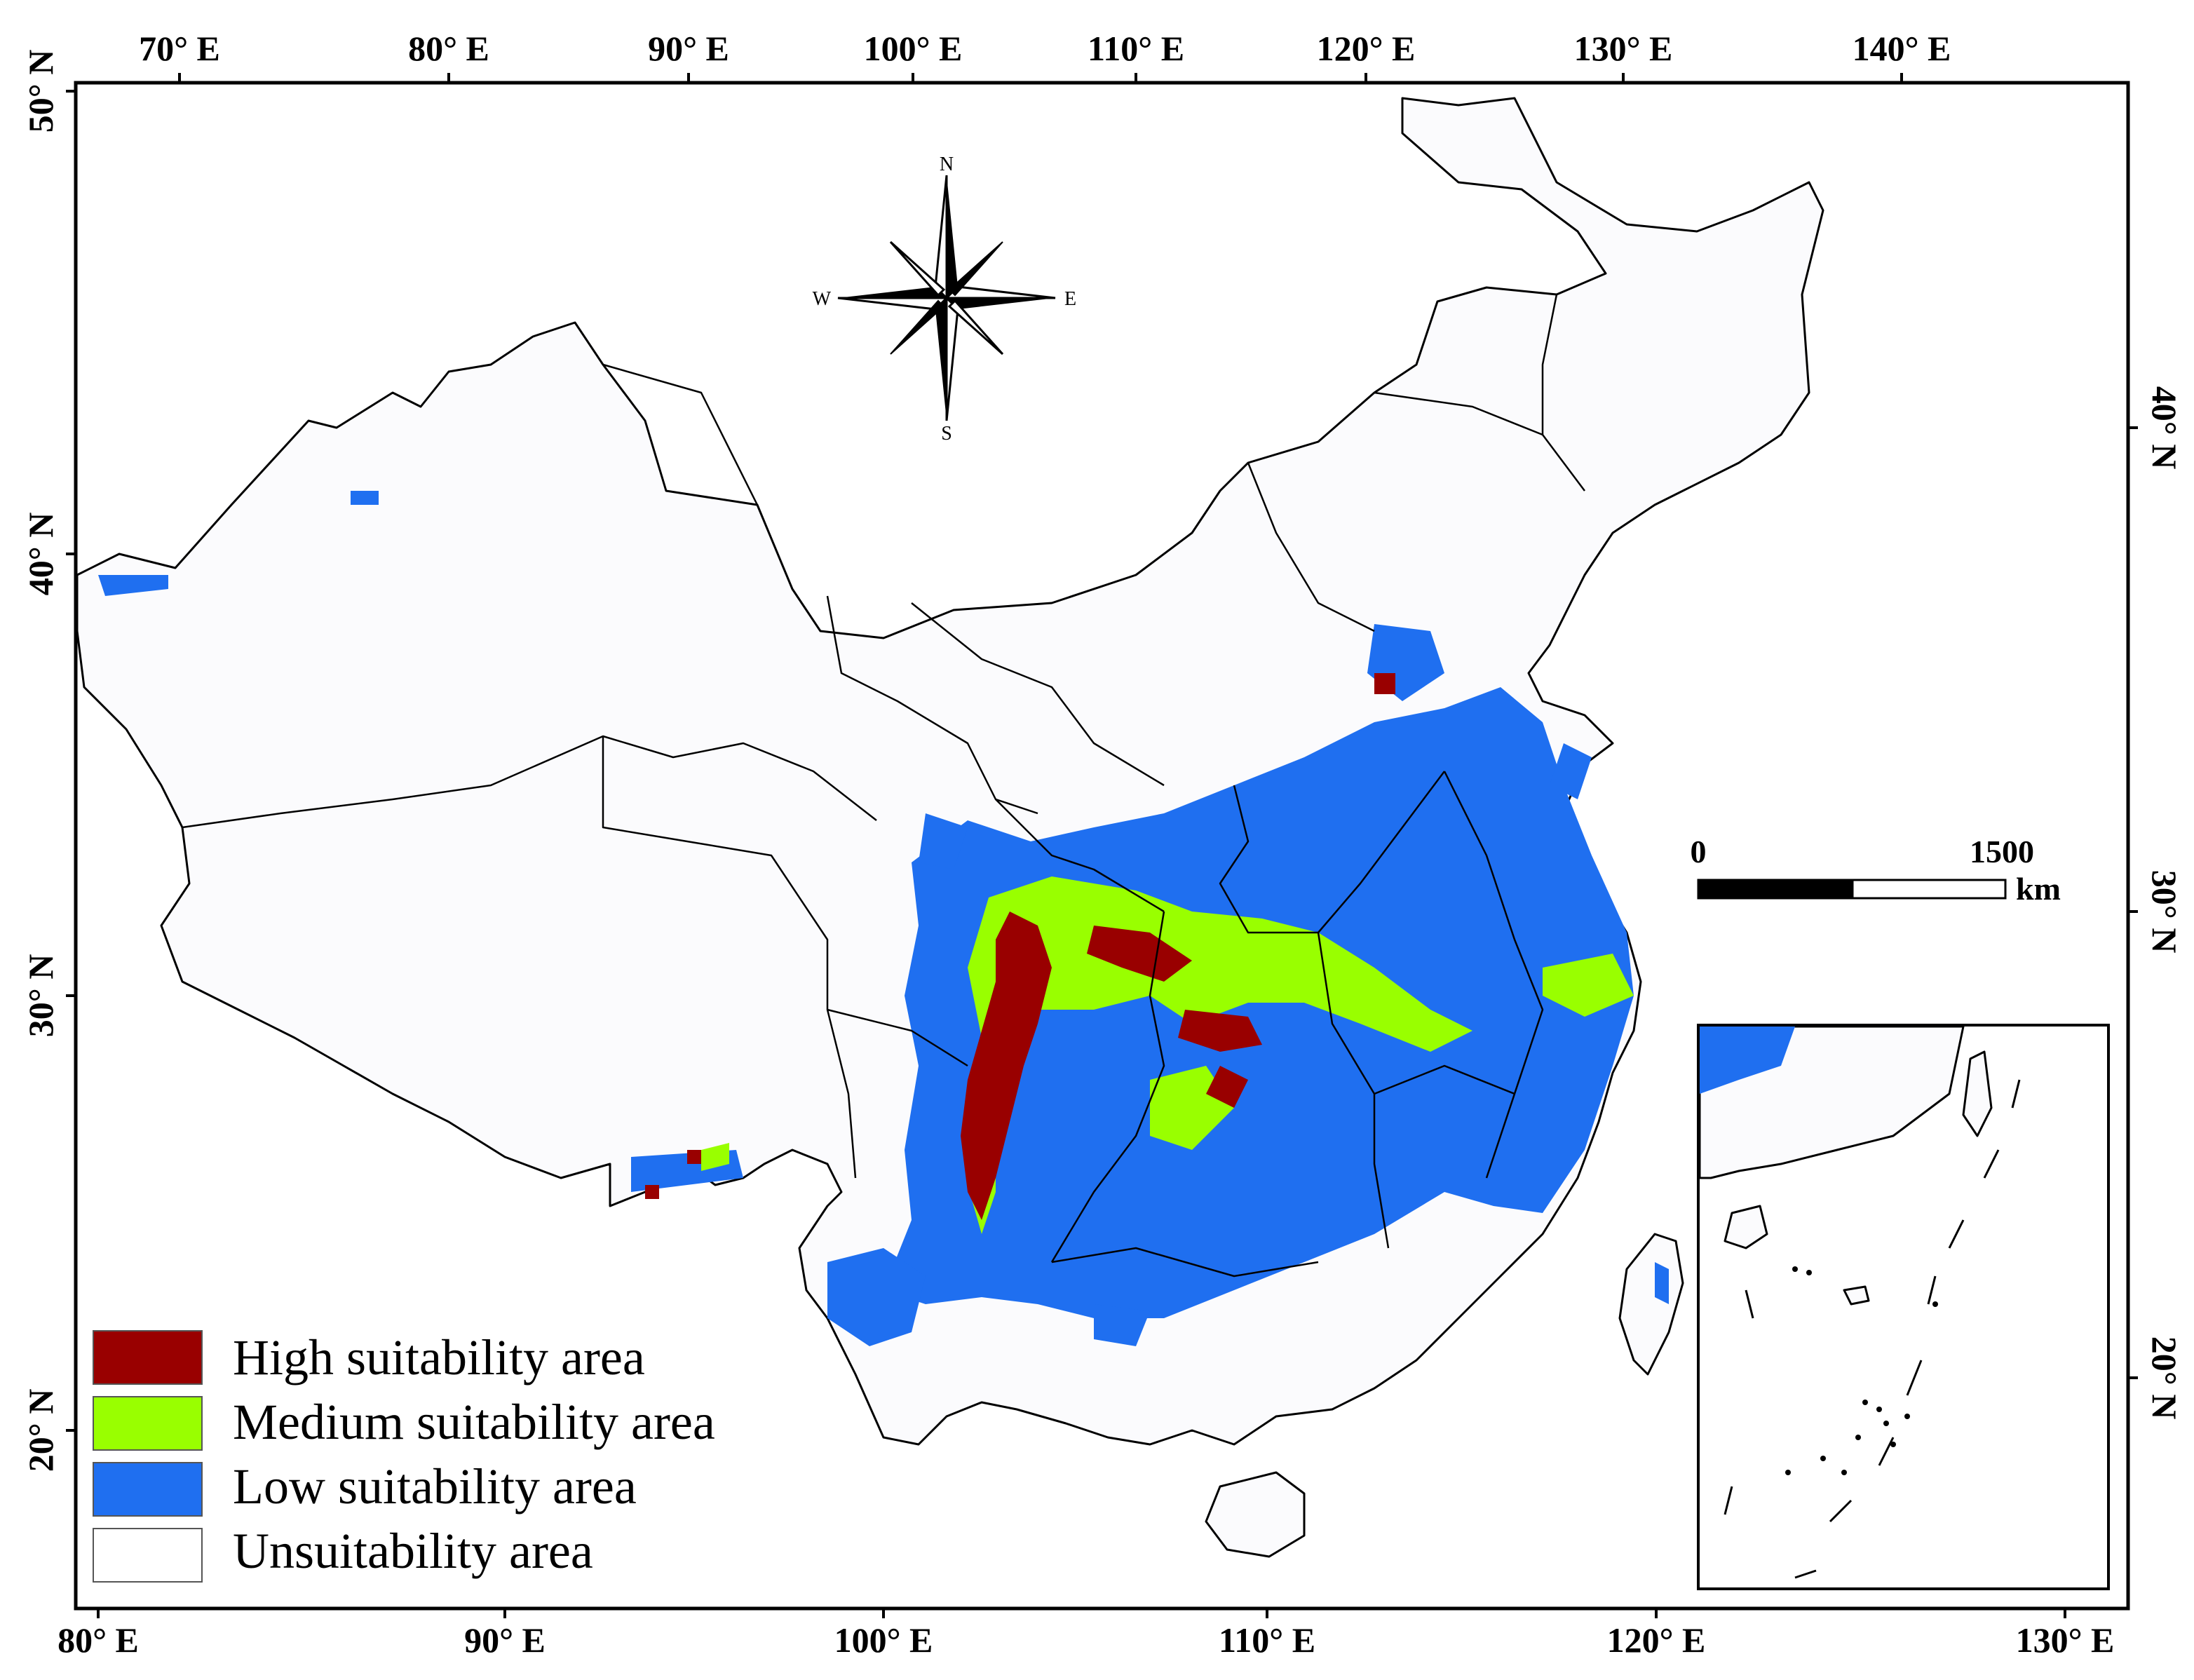  What do you see at coordinates (914, 48) in the screenshot?
I see `top-tick-label: 100° E` at bounding box center [914, 48].